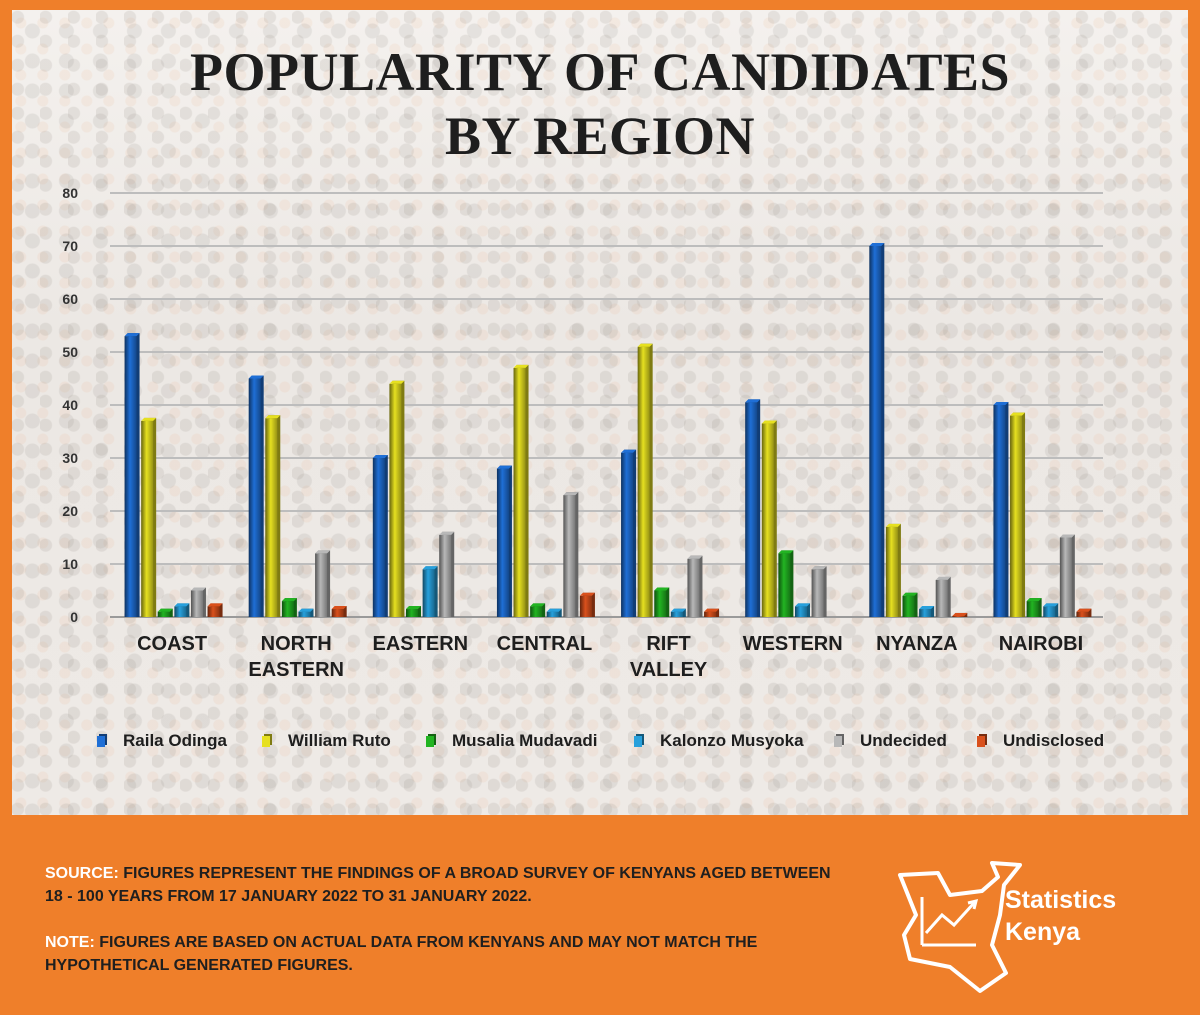  I want to click on logo-line-2: Kenya, so click(1043, 932).